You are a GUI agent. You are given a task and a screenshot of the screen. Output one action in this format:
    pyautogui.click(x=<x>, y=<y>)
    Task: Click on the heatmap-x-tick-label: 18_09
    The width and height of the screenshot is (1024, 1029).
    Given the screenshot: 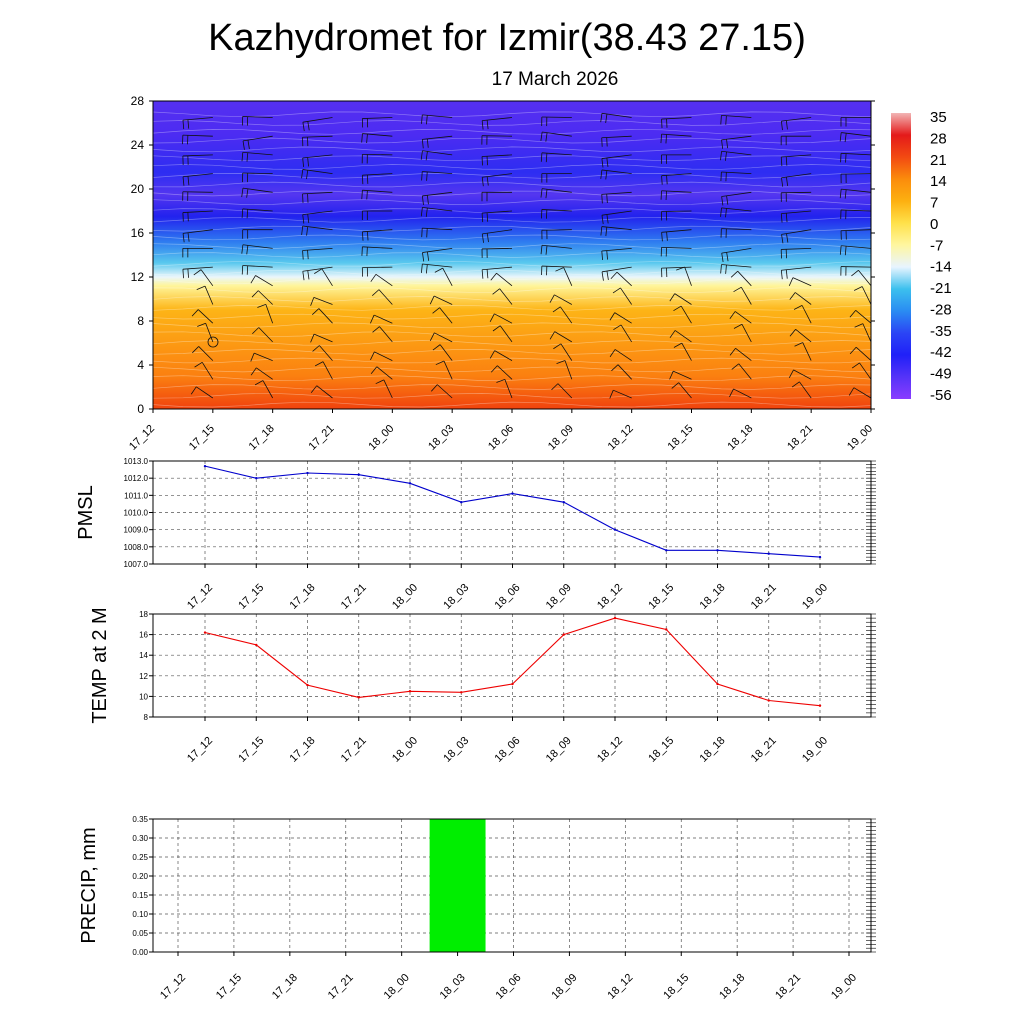 What is the action you would take?
    pyautogui.click(x=561, y=438)
    